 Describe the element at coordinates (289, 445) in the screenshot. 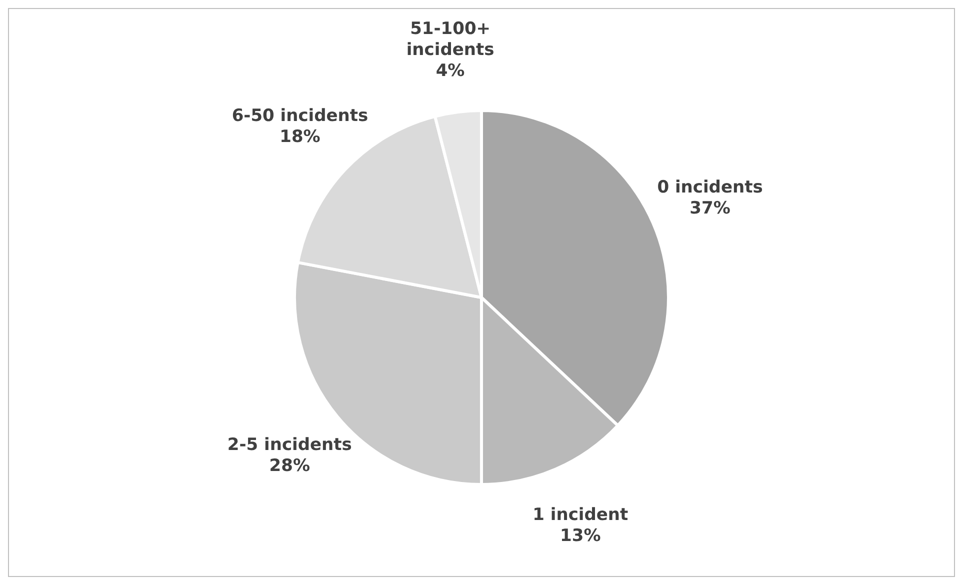

I see `slice-label: 2-5 incidents` at that location.